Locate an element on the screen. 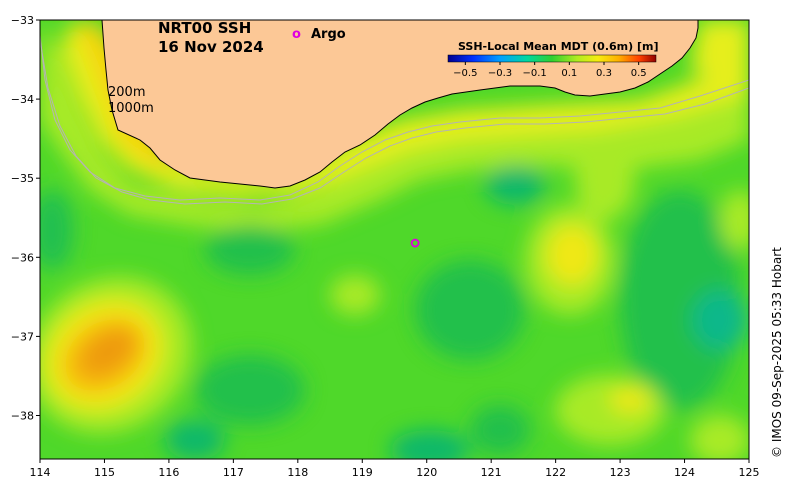  x-tick-label: 122 is located at coordinates (555, 472).